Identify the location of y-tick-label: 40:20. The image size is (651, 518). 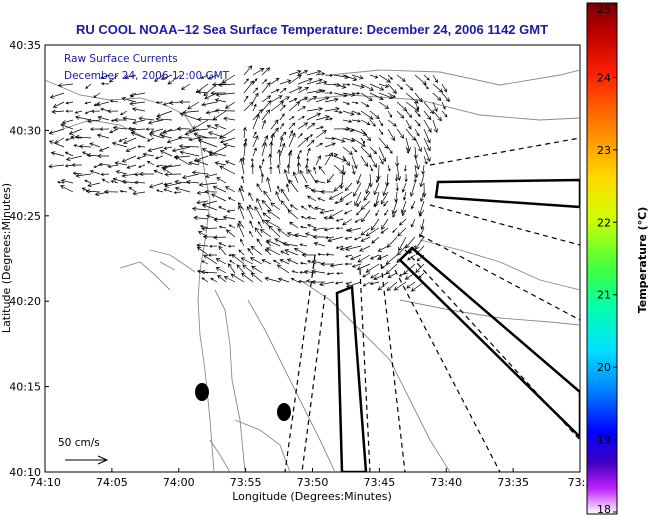
(25, 301).